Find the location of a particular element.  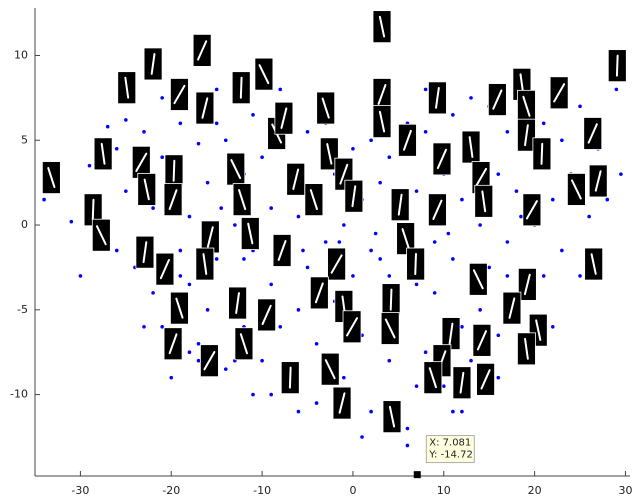

x-tick-label: 10 is located at coordinates (444, 490).